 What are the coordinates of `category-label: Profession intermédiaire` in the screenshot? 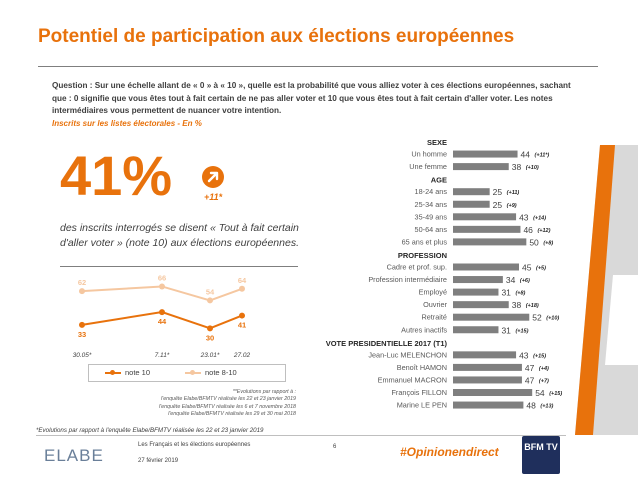 It's located at (407, 279).